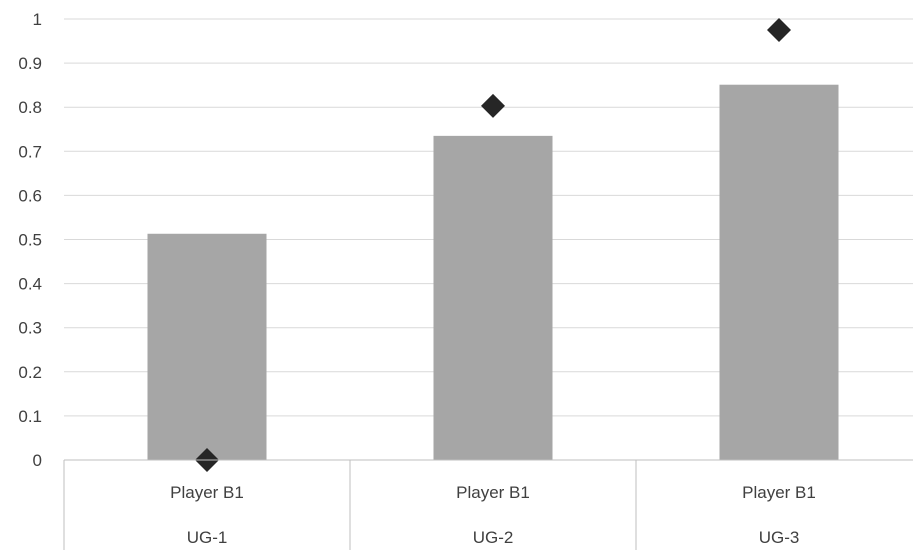  What do you see at coordinates (30, 284) in the screenshot?
I see `y-tick-label: 0.4` at bounding box center [30, 284].